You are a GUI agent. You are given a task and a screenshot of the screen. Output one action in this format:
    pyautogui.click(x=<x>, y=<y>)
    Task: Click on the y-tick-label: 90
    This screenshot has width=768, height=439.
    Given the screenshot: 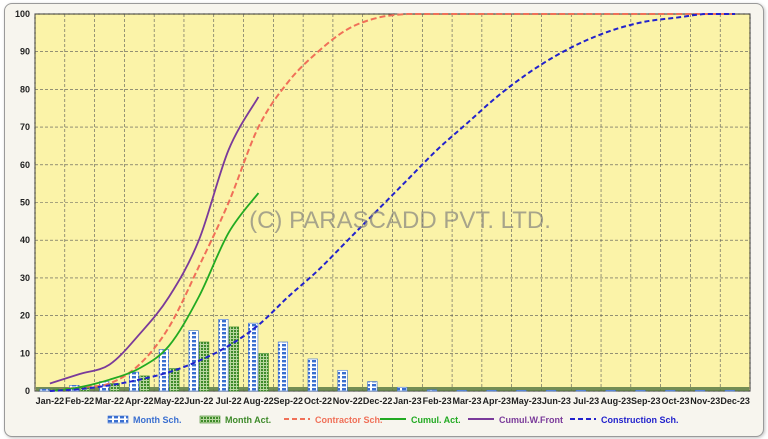 What is the action you would take?
    pyautogui.click(x=25, y=52)
    